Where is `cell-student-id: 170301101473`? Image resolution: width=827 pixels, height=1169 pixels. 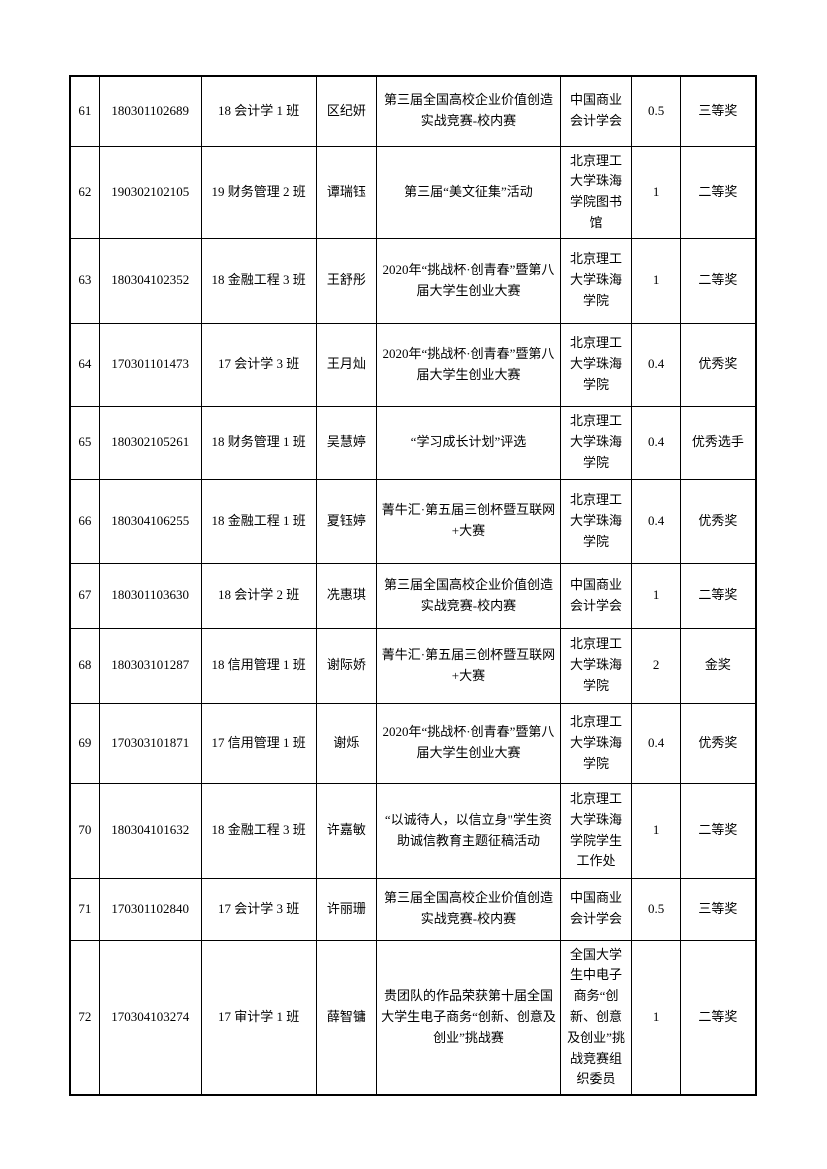
cell-student-id: 170301101473 is located at coordinates (150, 364).